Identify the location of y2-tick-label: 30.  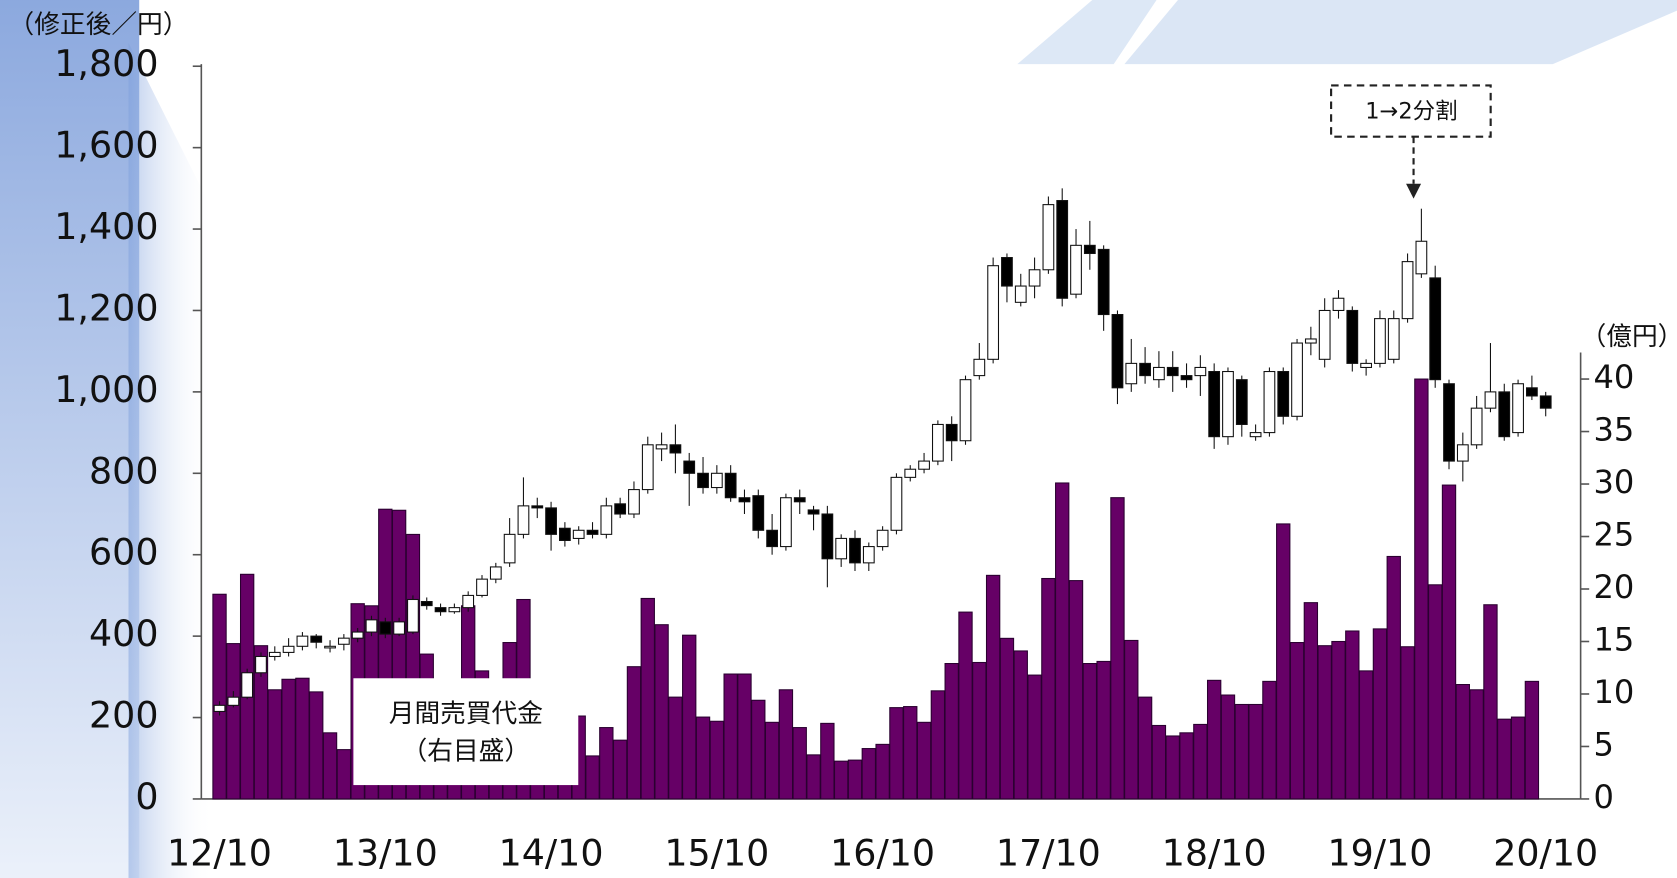
(1613, 482).